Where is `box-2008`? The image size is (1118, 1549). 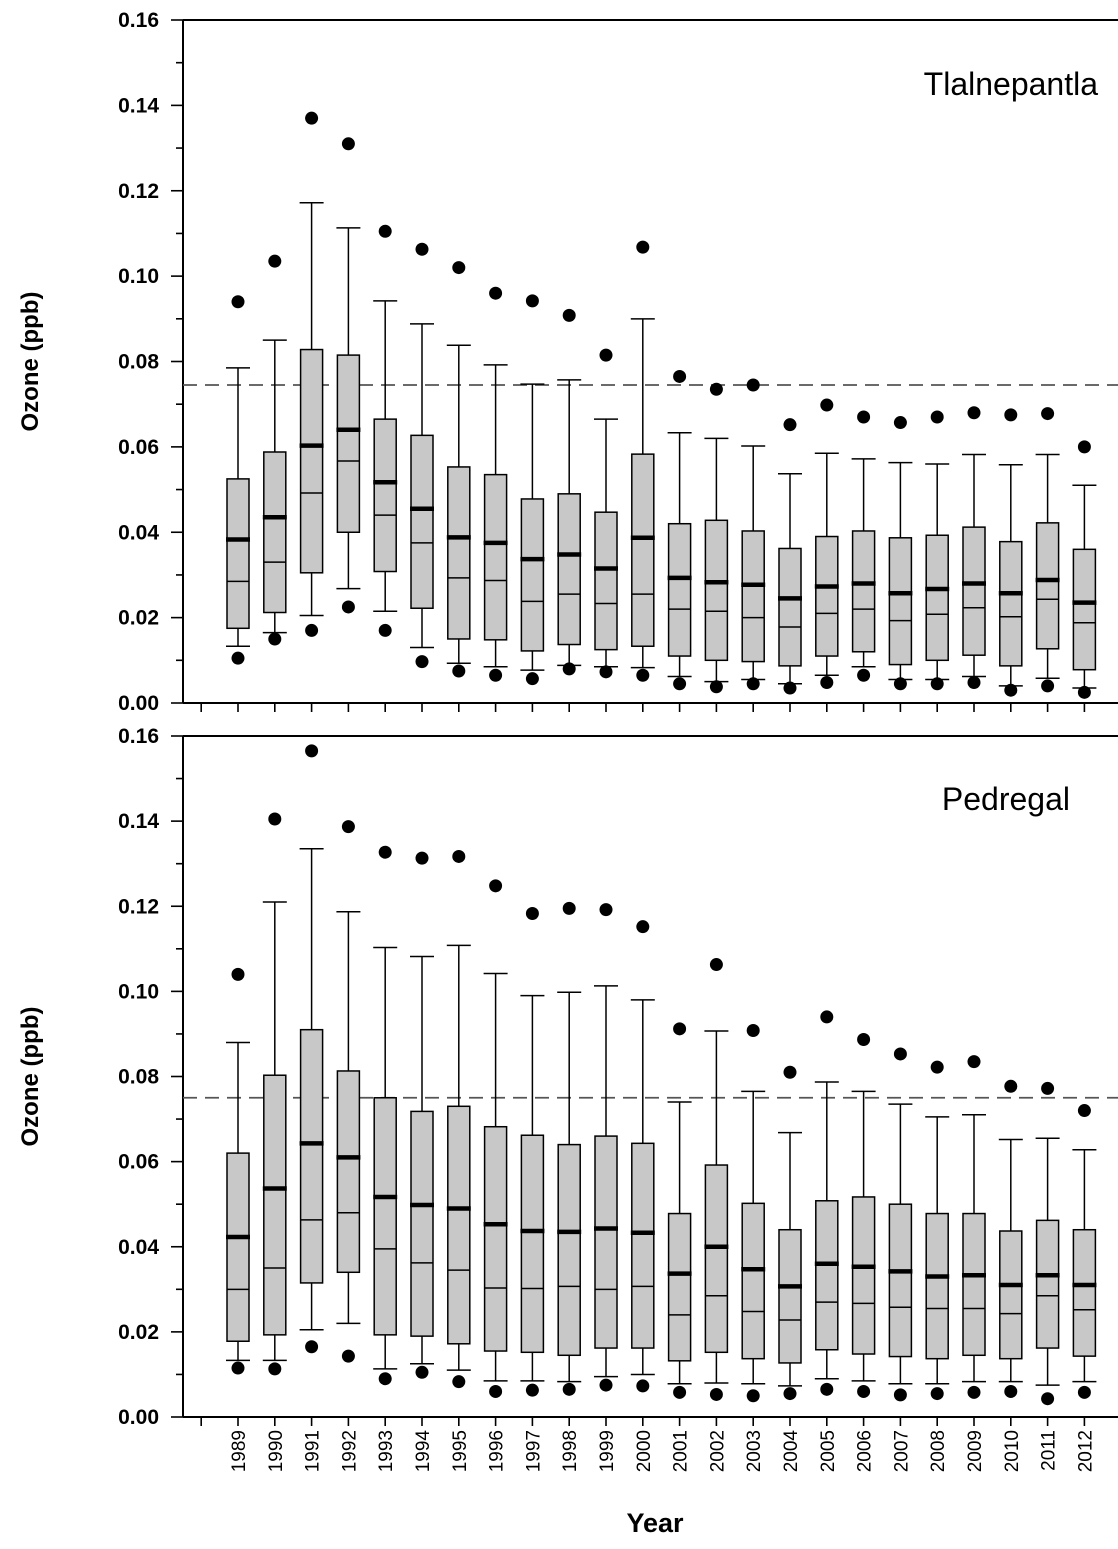
box-2008 is located at coordinates (937, 550).